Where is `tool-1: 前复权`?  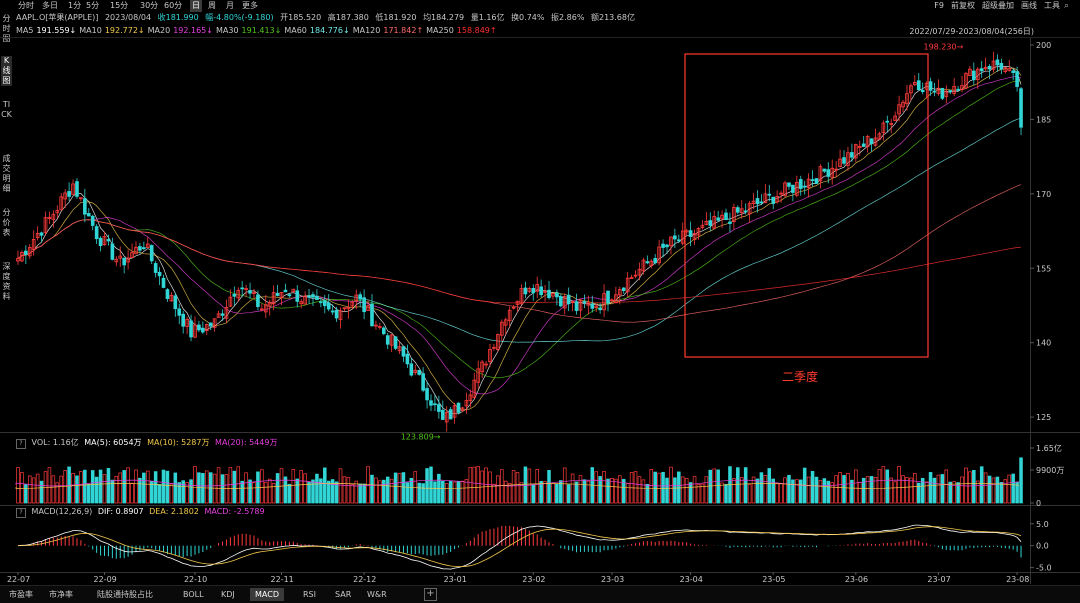 tool-1: 前复权 is located at coordinates (963, 5).